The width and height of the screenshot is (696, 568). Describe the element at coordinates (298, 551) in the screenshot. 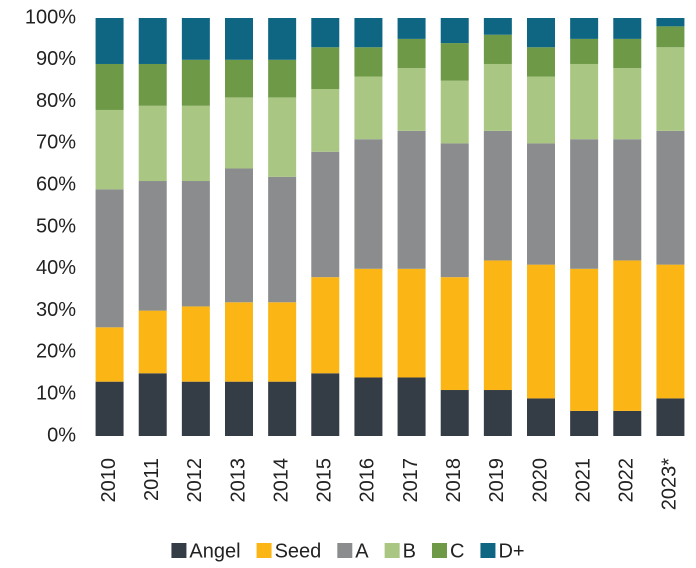

I see `legend-label: Seed` at that location.